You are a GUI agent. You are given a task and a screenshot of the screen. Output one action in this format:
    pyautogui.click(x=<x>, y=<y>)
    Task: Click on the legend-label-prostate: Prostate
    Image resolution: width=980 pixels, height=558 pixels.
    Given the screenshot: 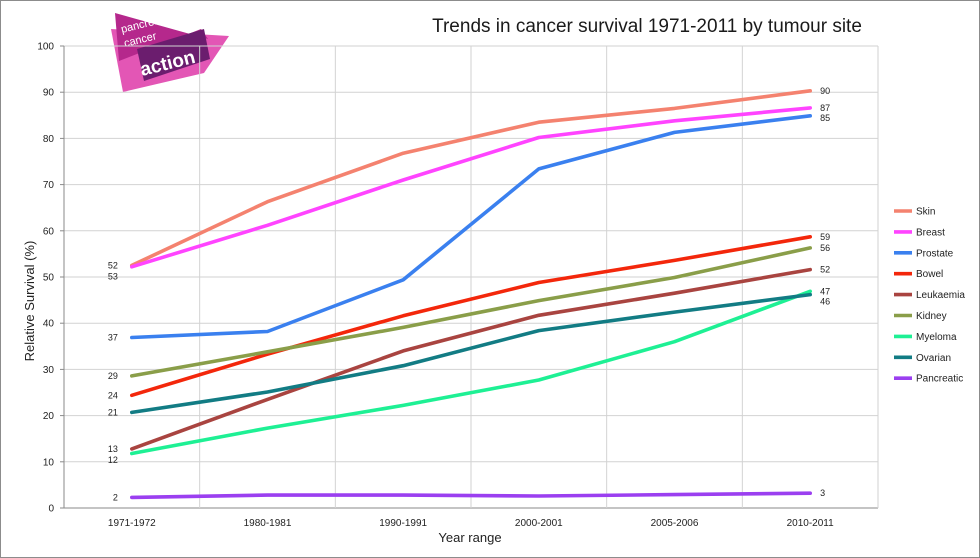 What is the action you would take?
    pyautogui.click(x=935, y=253)
    